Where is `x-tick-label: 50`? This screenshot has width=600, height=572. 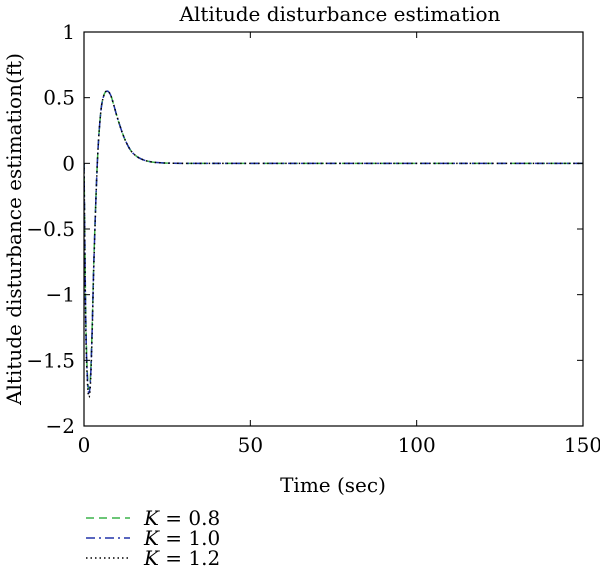 x-tick-label: 50 is located at coordinates (250, 445).